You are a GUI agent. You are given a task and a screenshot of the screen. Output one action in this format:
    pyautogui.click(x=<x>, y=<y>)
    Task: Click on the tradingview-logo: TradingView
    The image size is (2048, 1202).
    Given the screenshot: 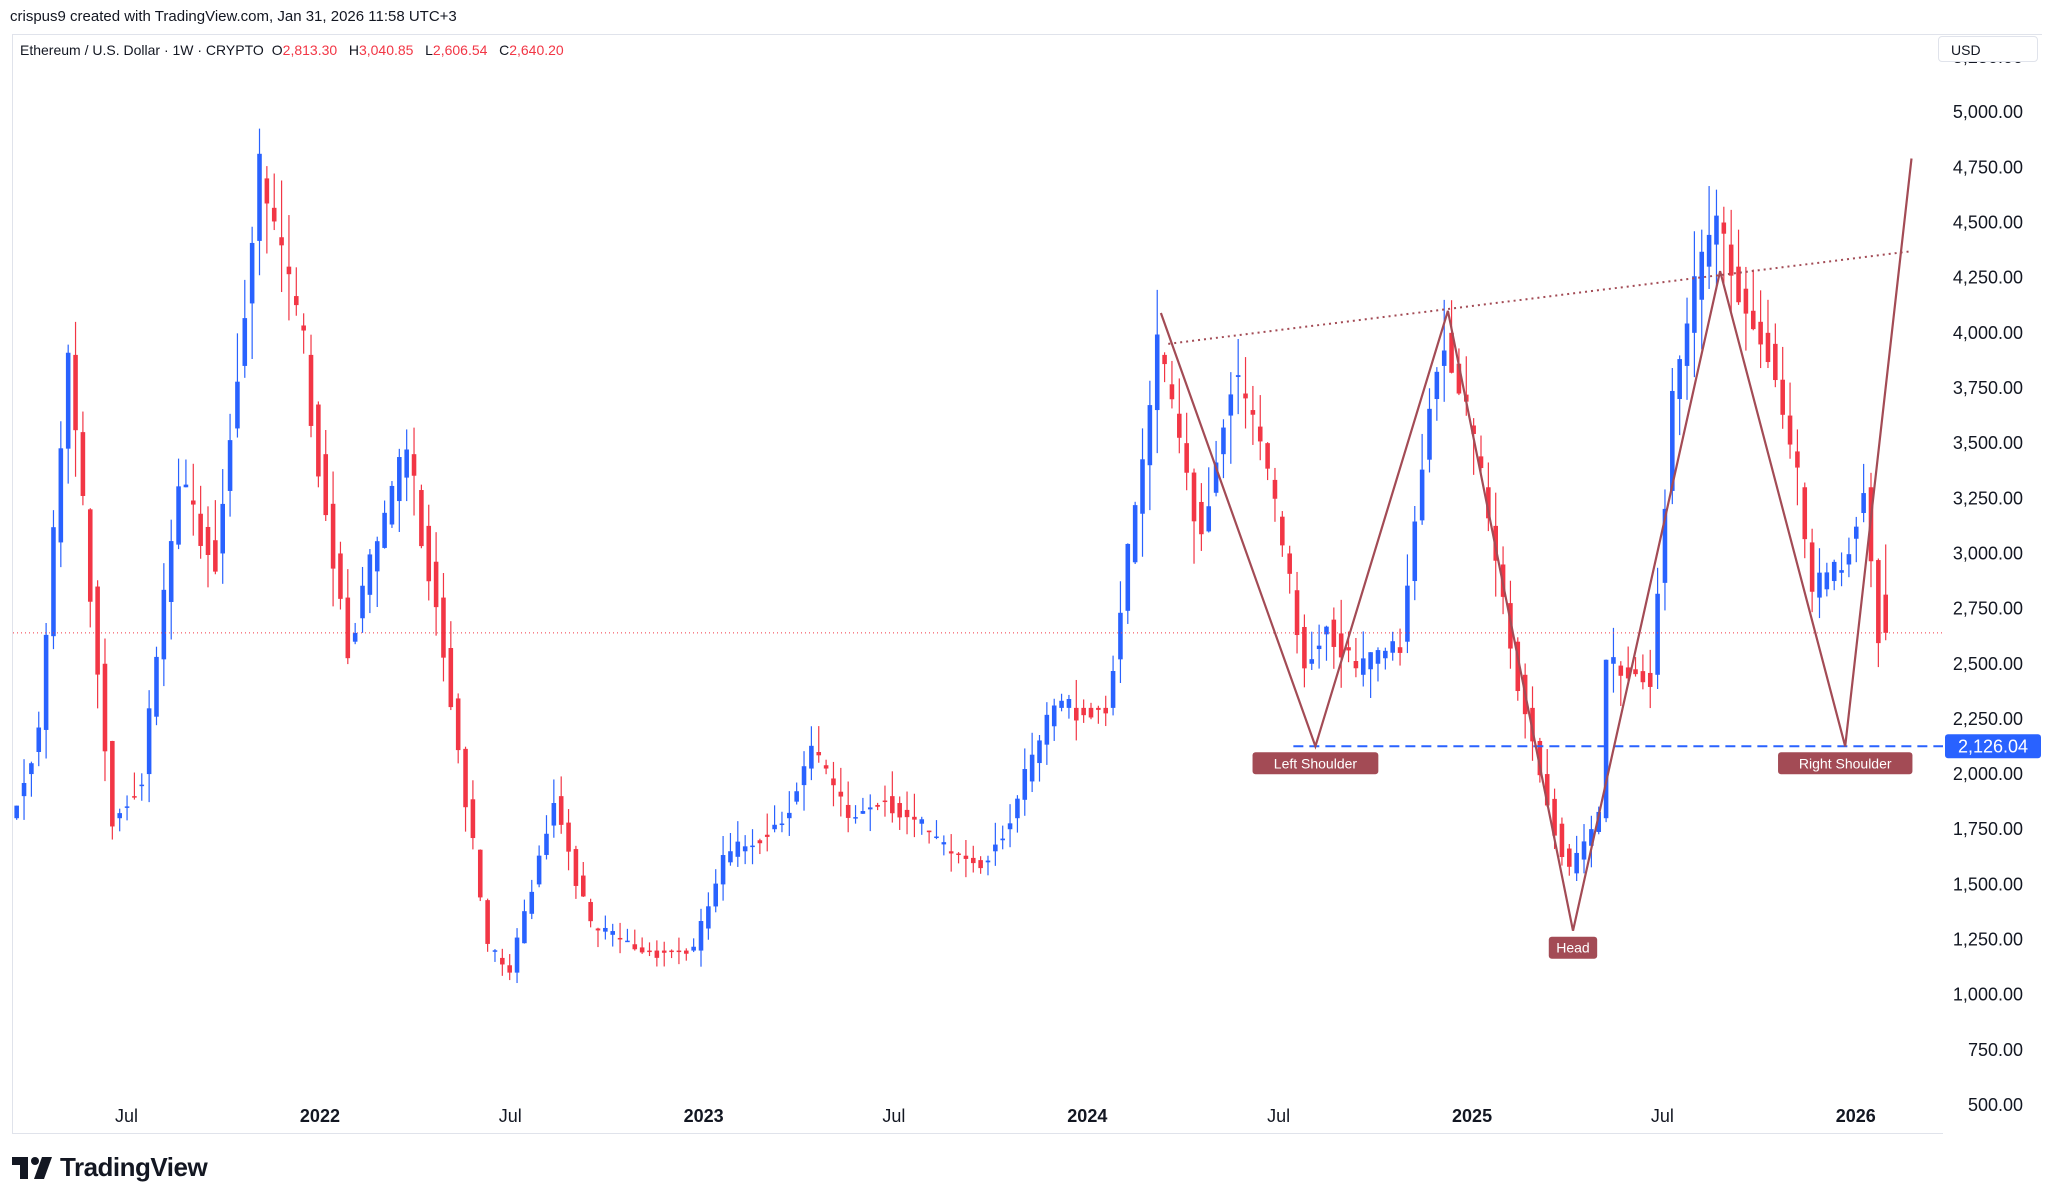 What is the action you would take?
    pyautogui.click(x=110, y=1167)
    